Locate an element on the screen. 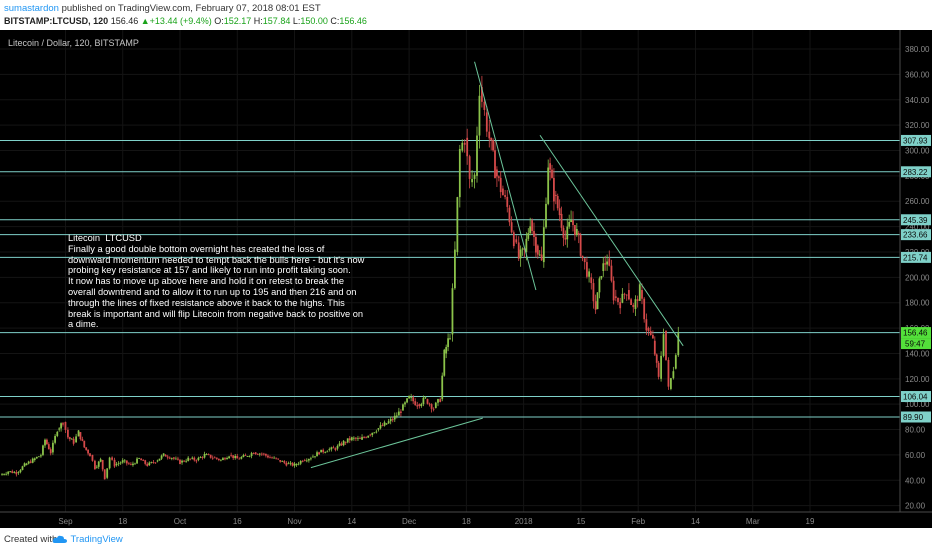 The width and height of the screenshot is (932, 550). level-label: 245.39 is located at coordinates (915, 220).